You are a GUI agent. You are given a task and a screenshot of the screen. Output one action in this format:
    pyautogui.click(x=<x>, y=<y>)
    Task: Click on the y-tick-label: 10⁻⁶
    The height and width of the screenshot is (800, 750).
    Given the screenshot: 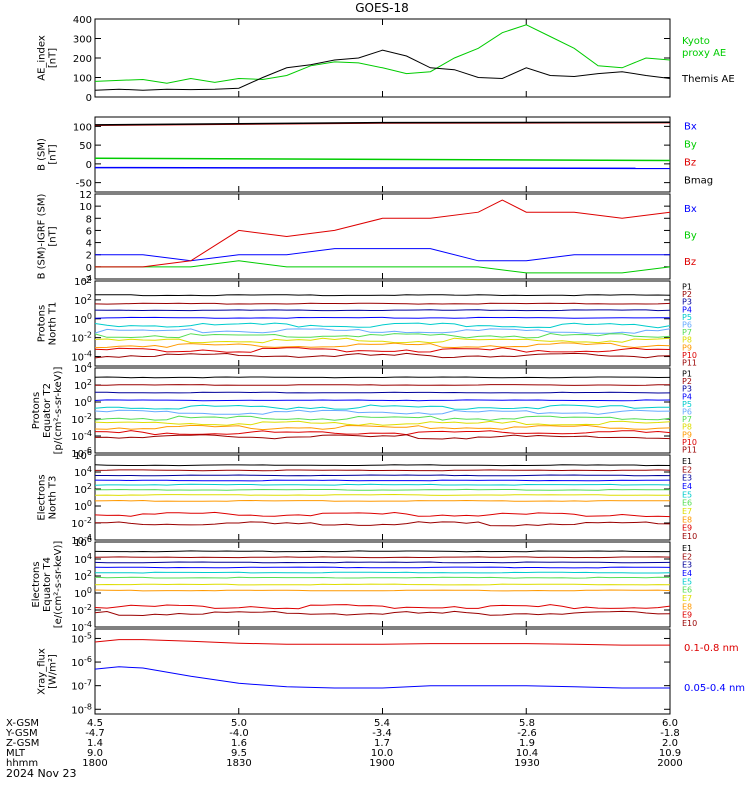 What is the action you would take?
    pyautogui.click(x=81, y=453)
    